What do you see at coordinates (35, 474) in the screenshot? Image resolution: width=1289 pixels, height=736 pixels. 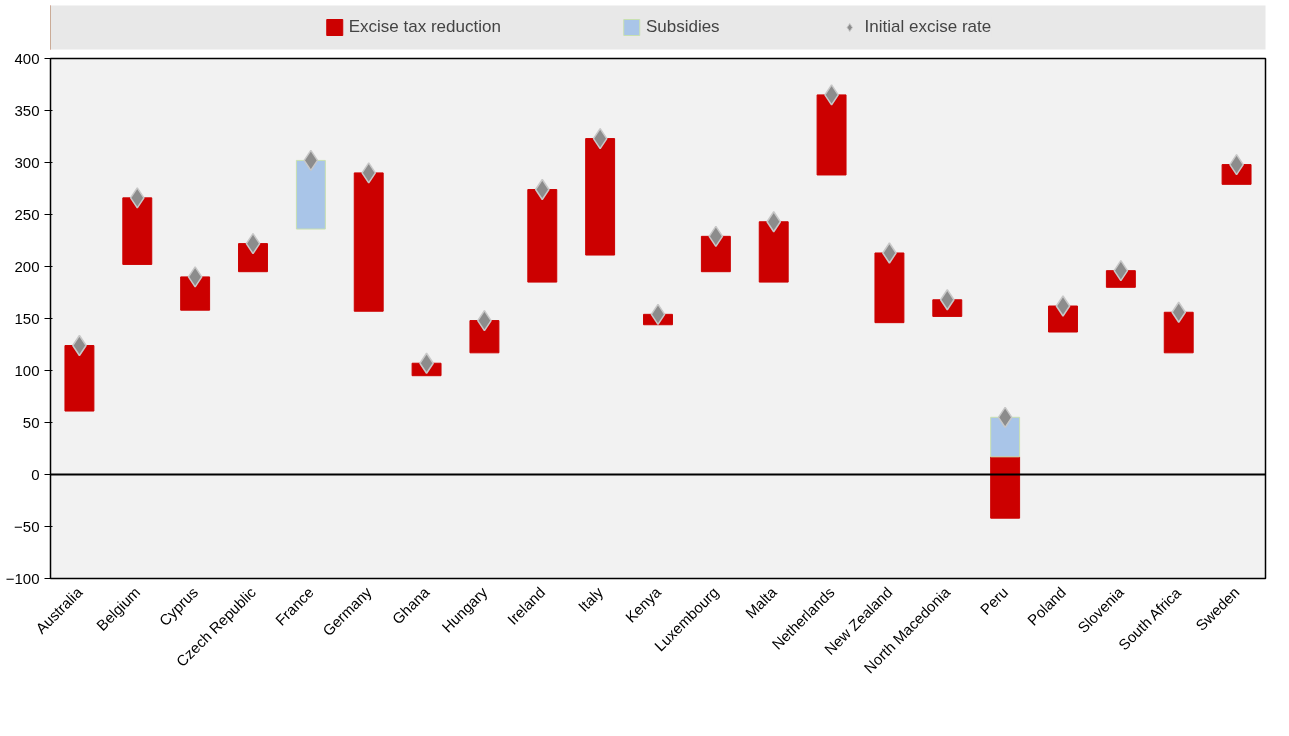 I see `y-tick-label: 0` at bounding box center [35, 474].